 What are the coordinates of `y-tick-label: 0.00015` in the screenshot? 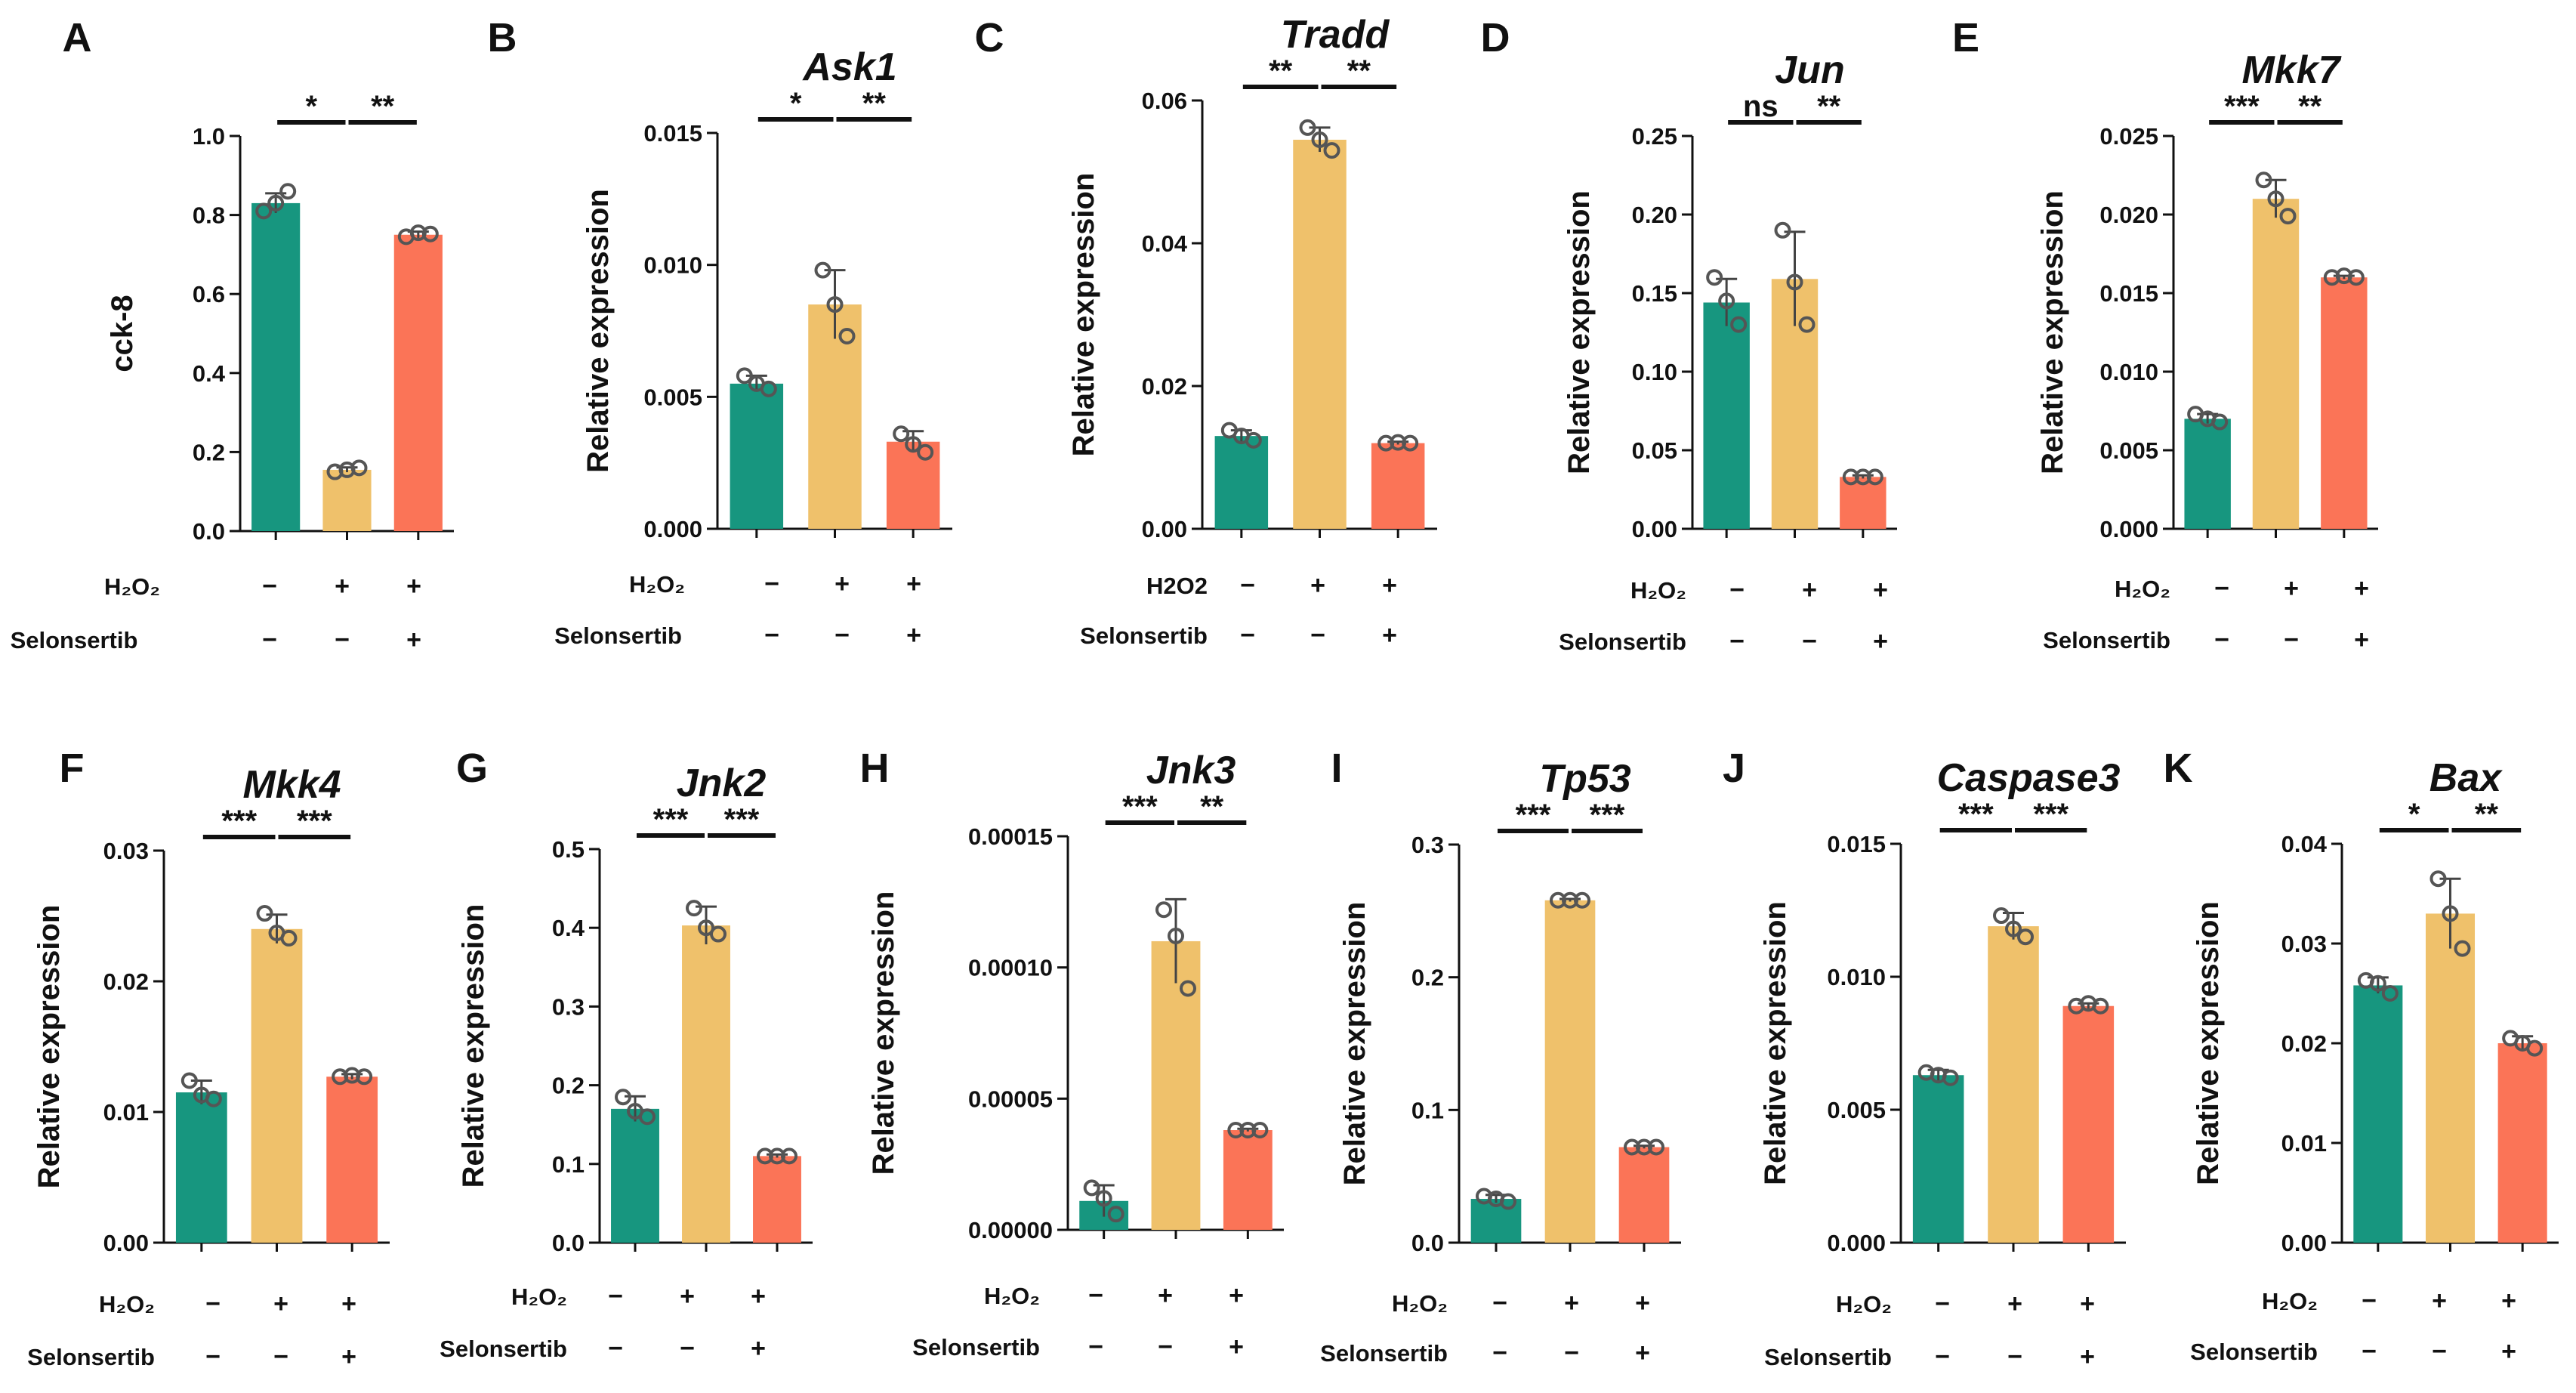 It's located at (1010, 837).